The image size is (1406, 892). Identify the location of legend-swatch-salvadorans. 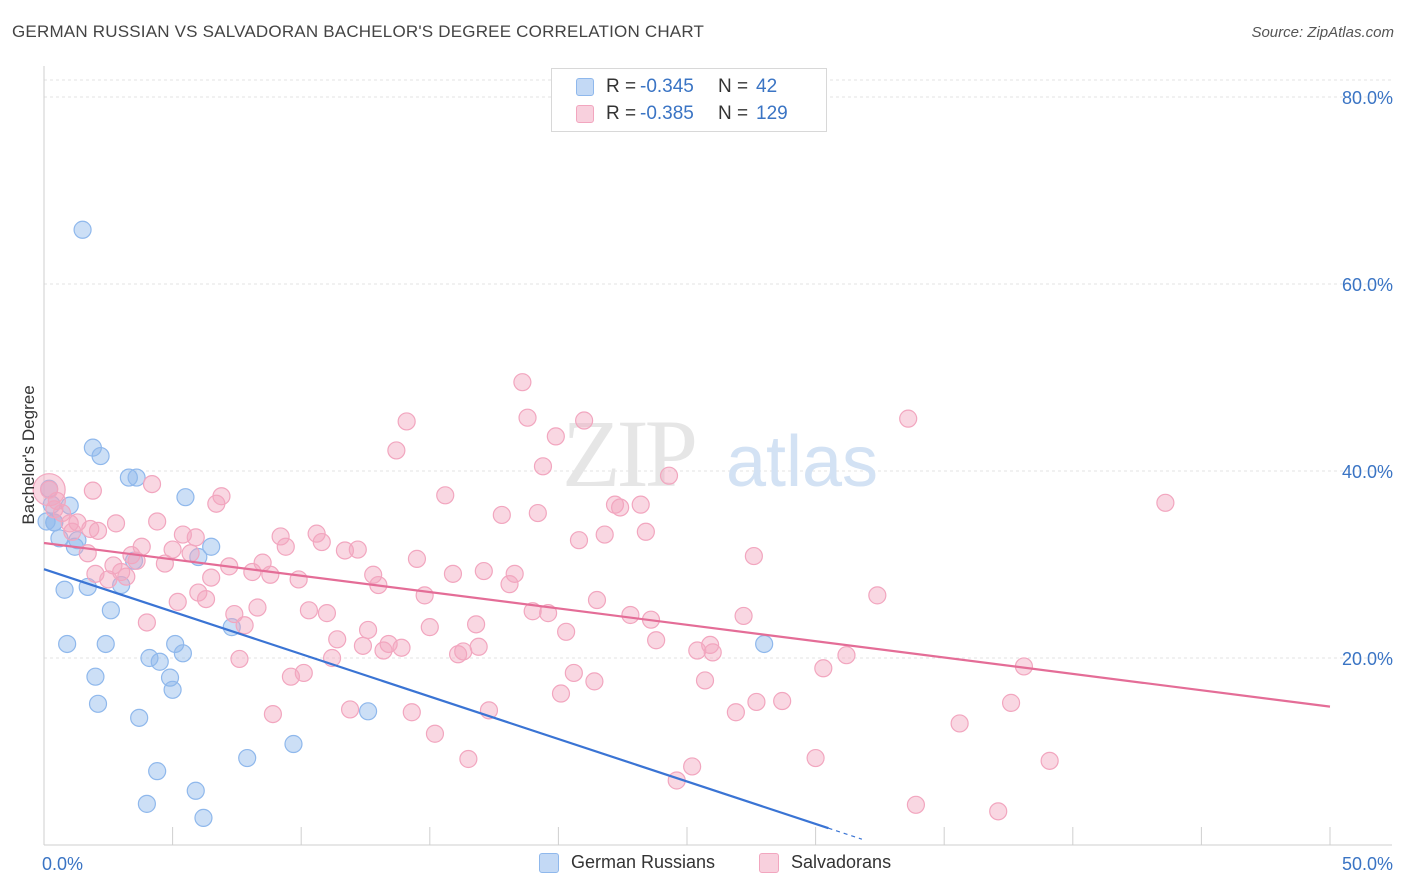
(585, 114).